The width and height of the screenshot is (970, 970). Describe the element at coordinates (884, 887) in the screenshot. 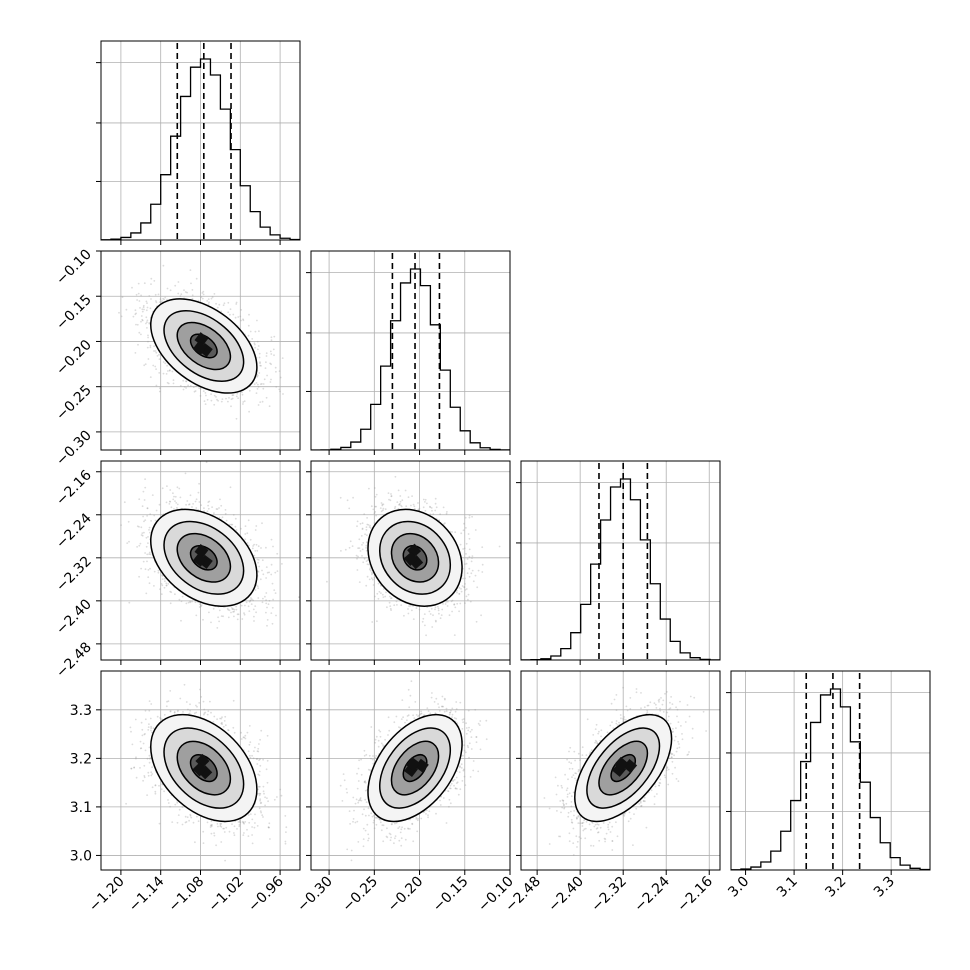

I see `x-tick-label-3: 3.3` at that location.